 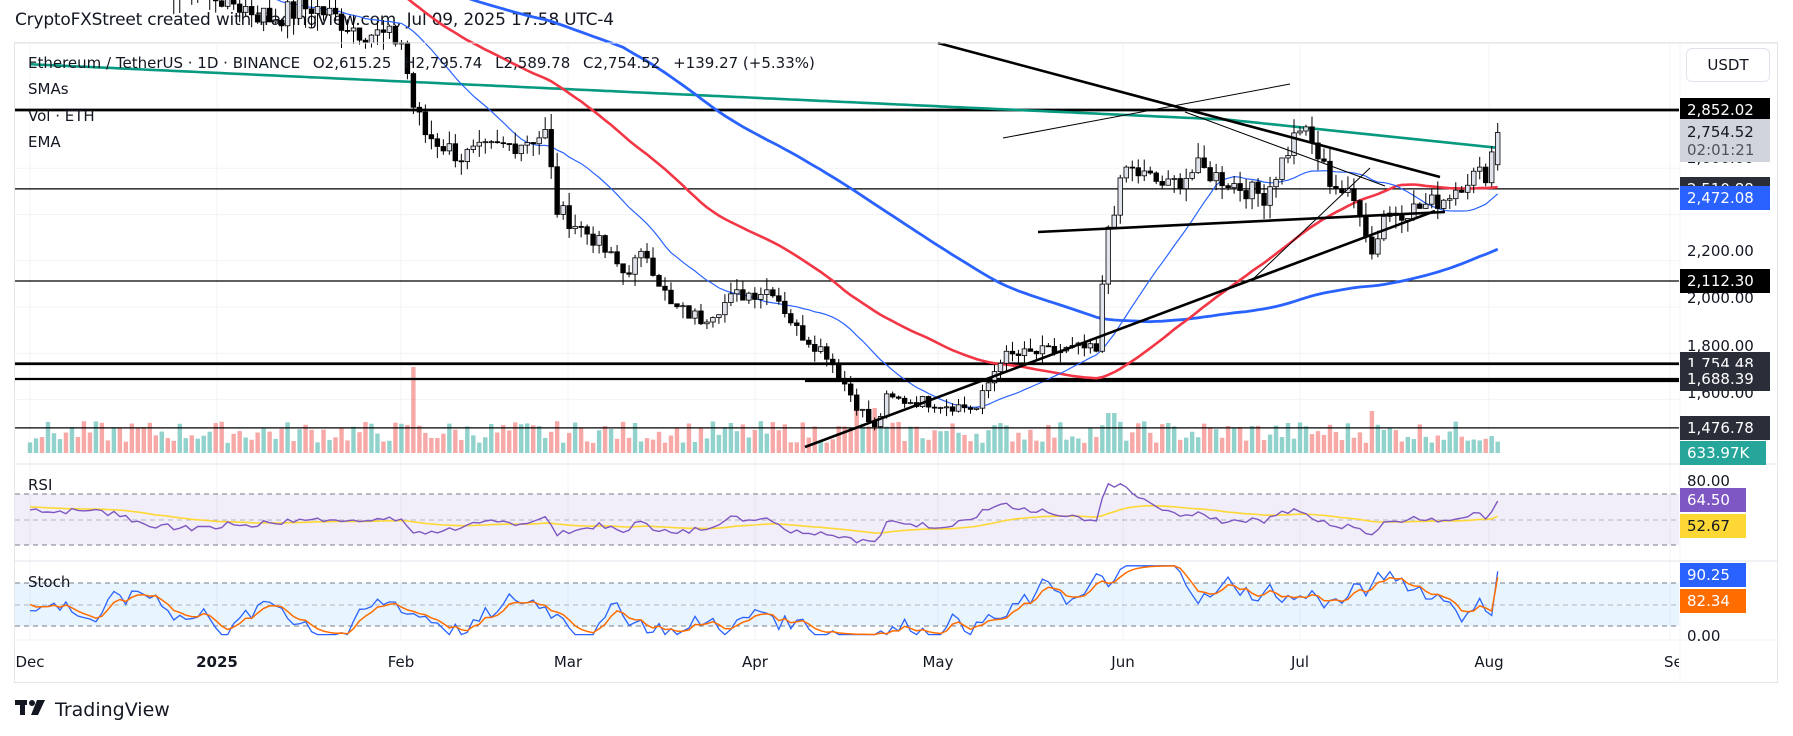 I want to click on price-level-label: 2,852.02, so click(x=1725, y=110).